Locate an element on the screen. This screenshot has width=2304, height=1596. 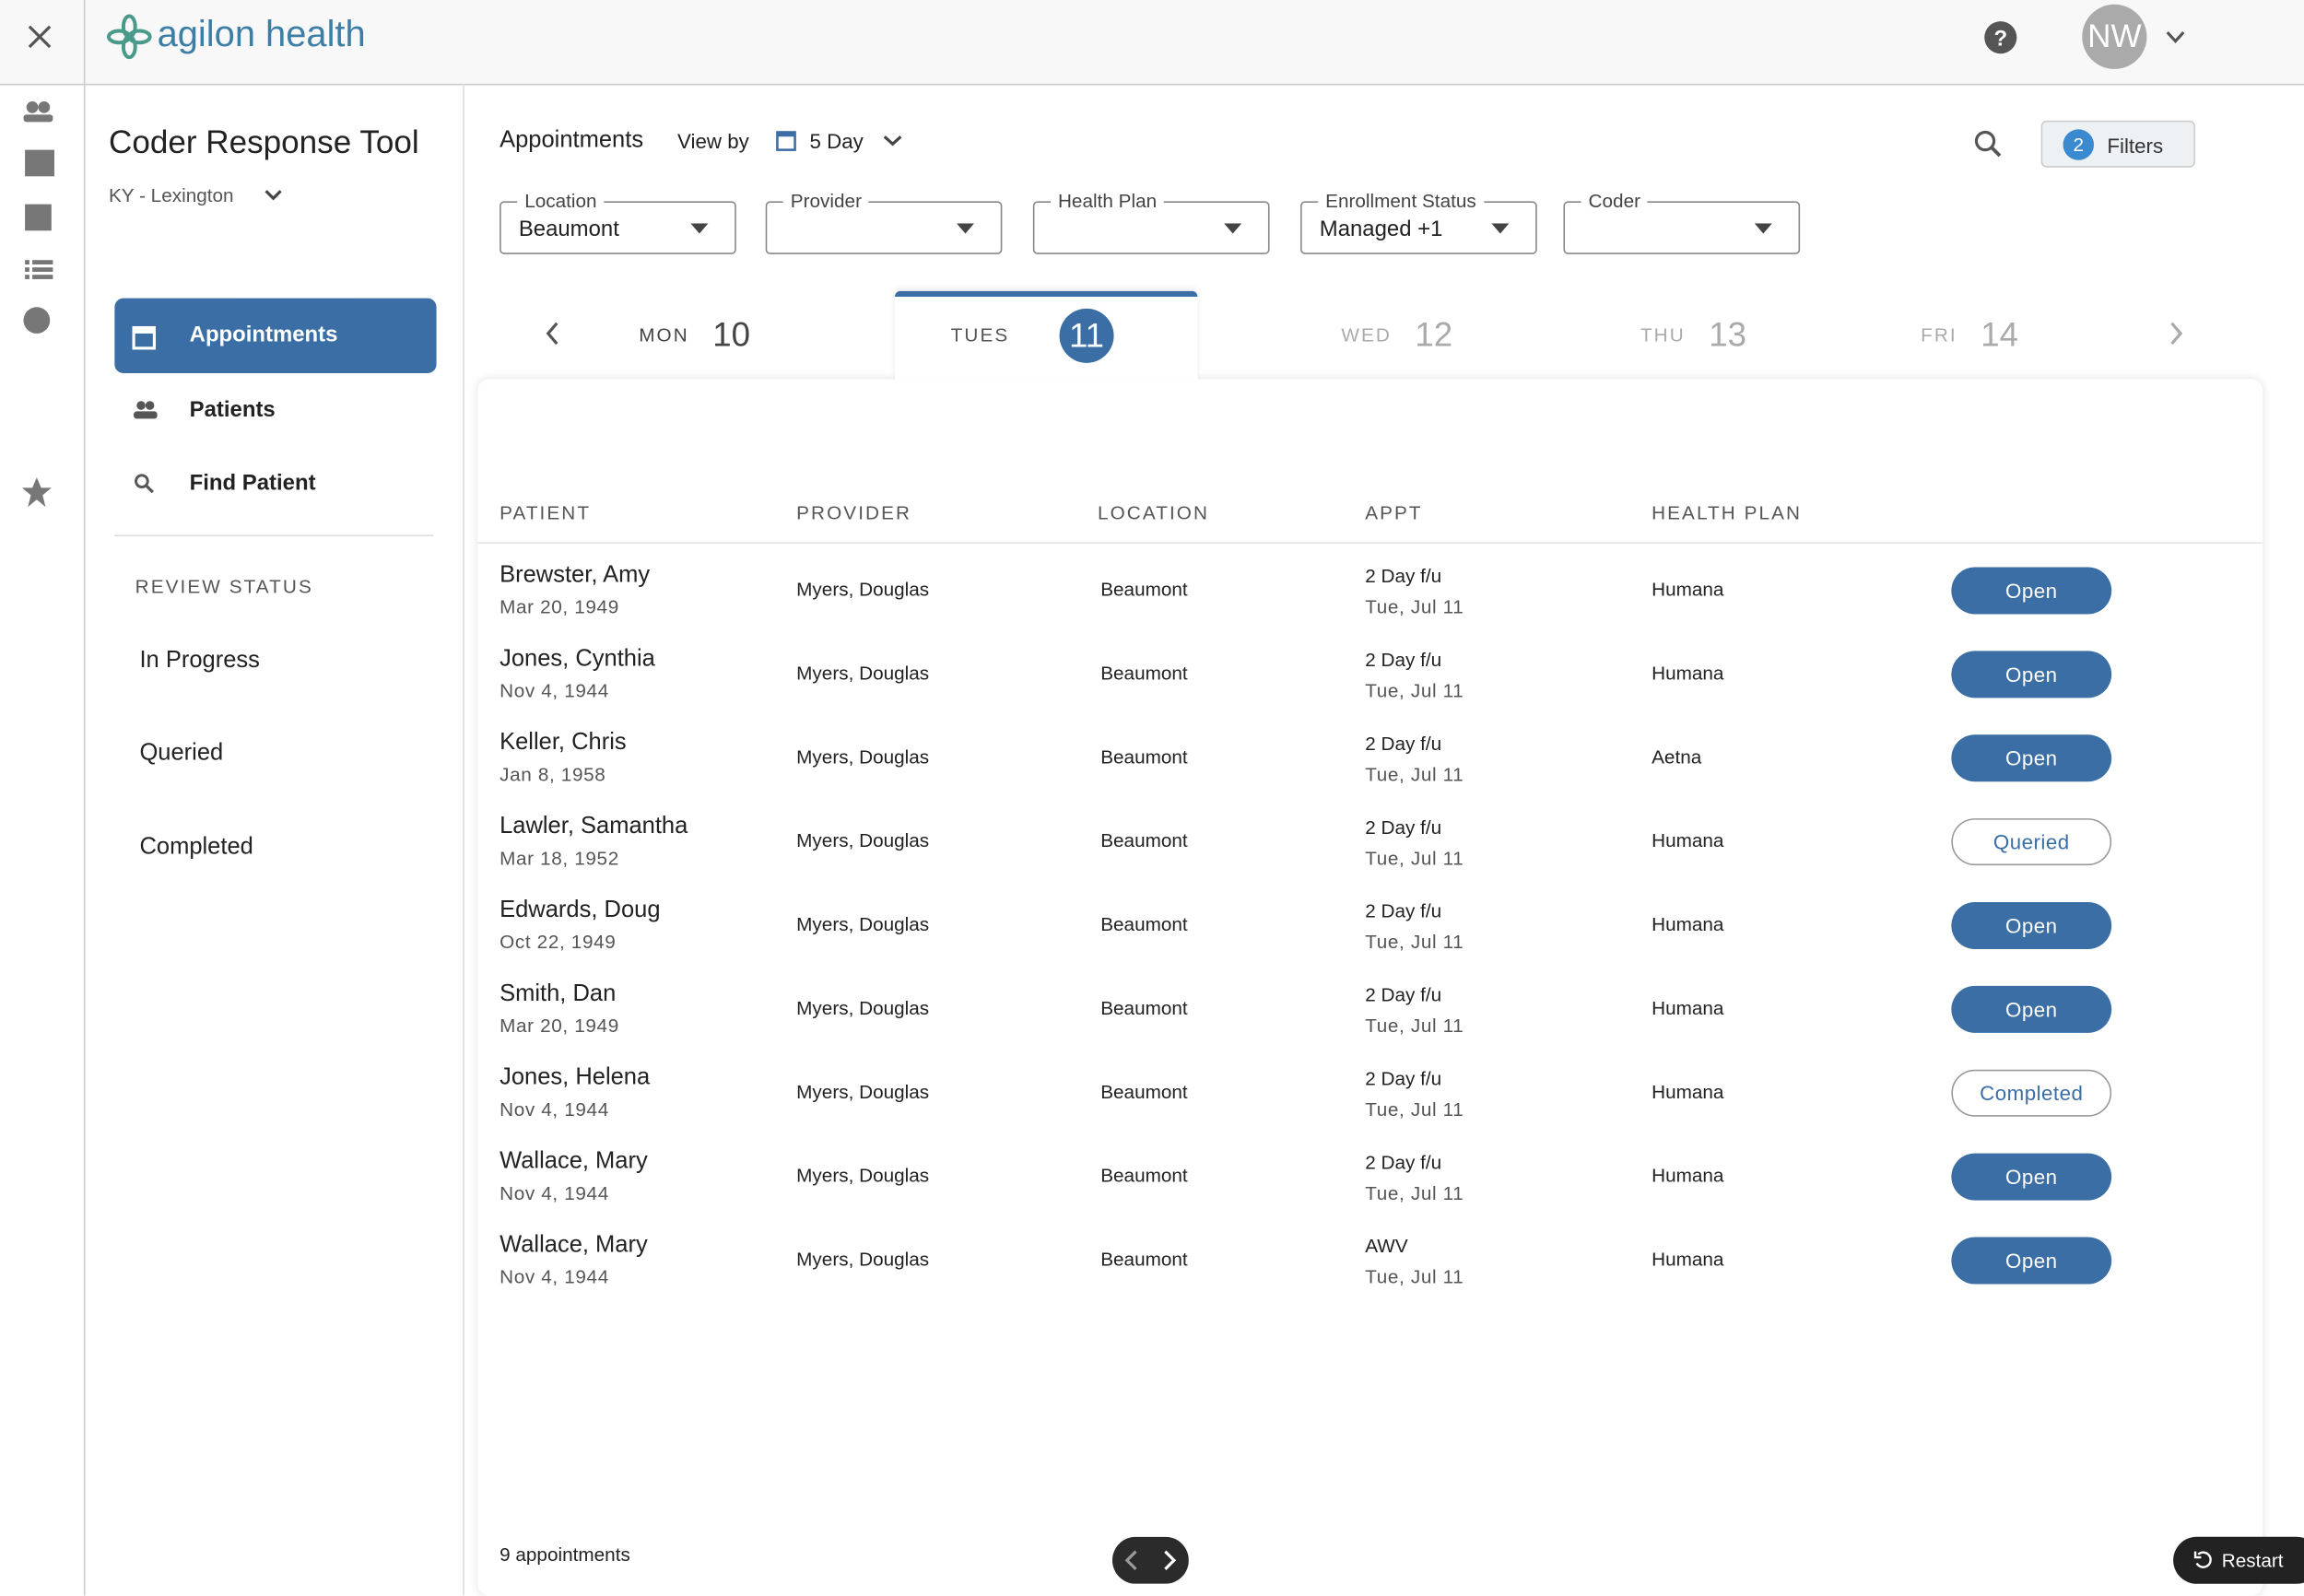
nav-item: Appointments is located at coordinates (263, 335).